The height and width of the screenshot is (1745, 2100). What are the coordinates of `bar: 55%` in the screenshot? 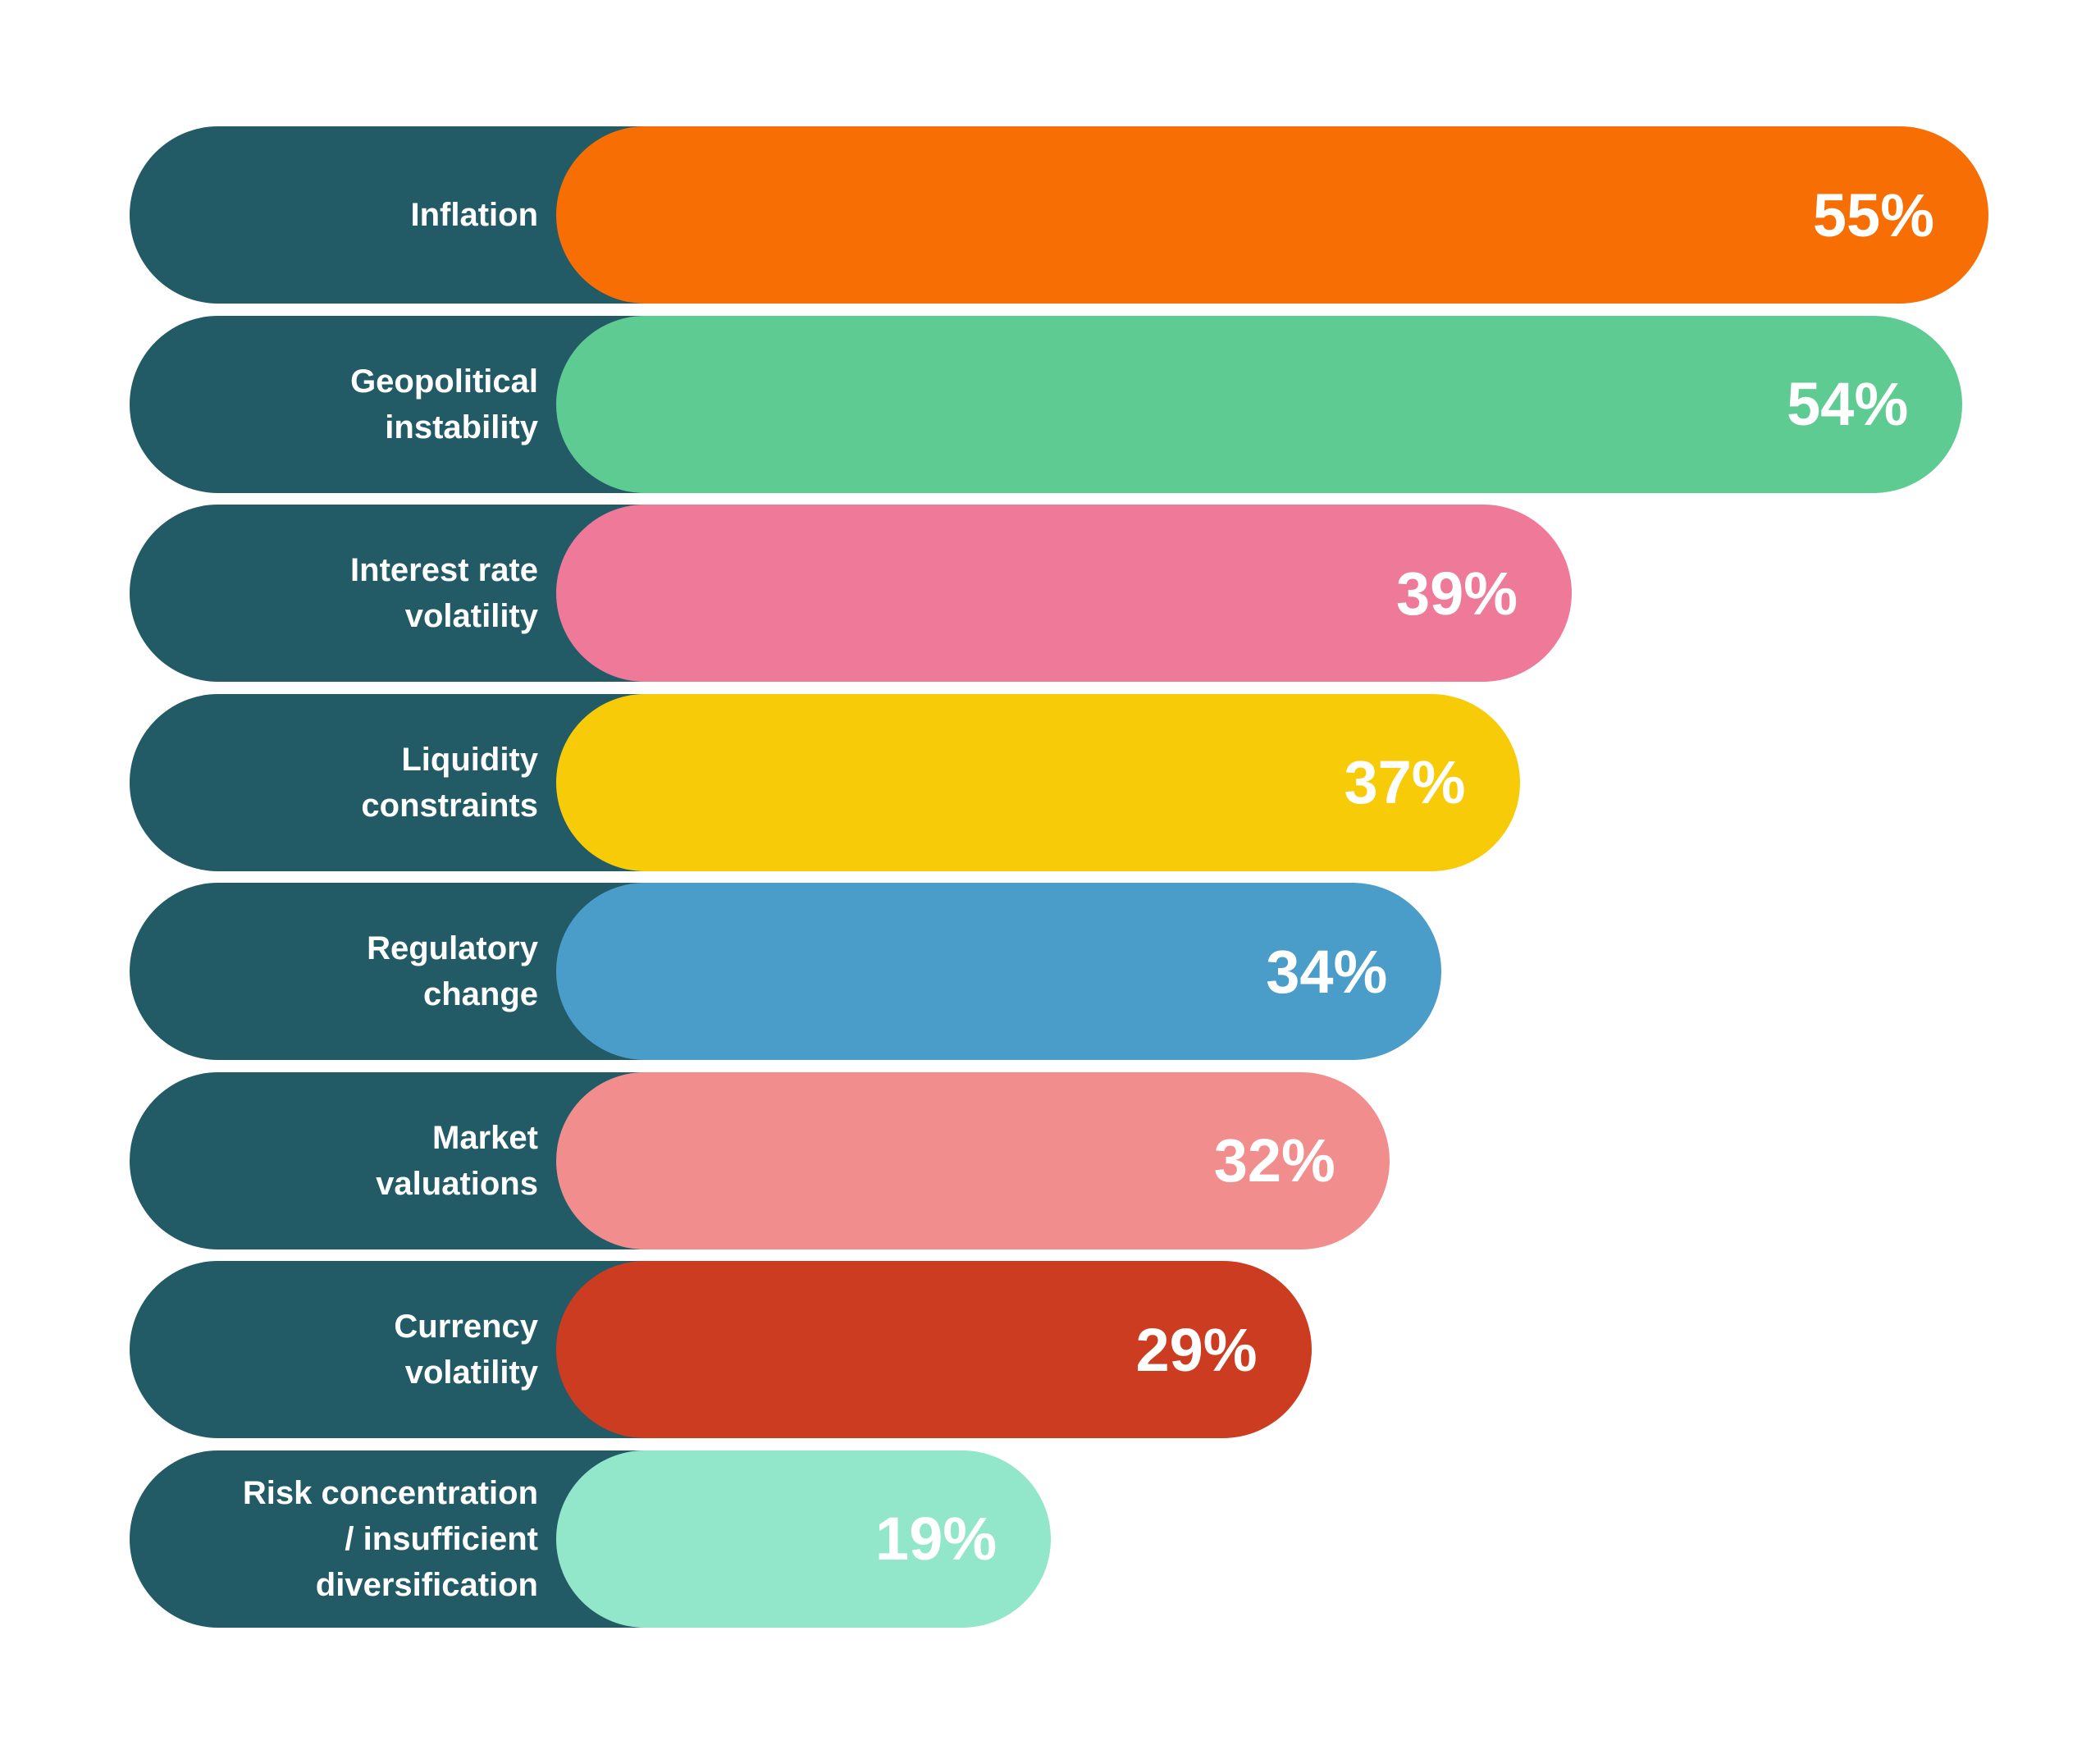 It's located at (1272, 215).